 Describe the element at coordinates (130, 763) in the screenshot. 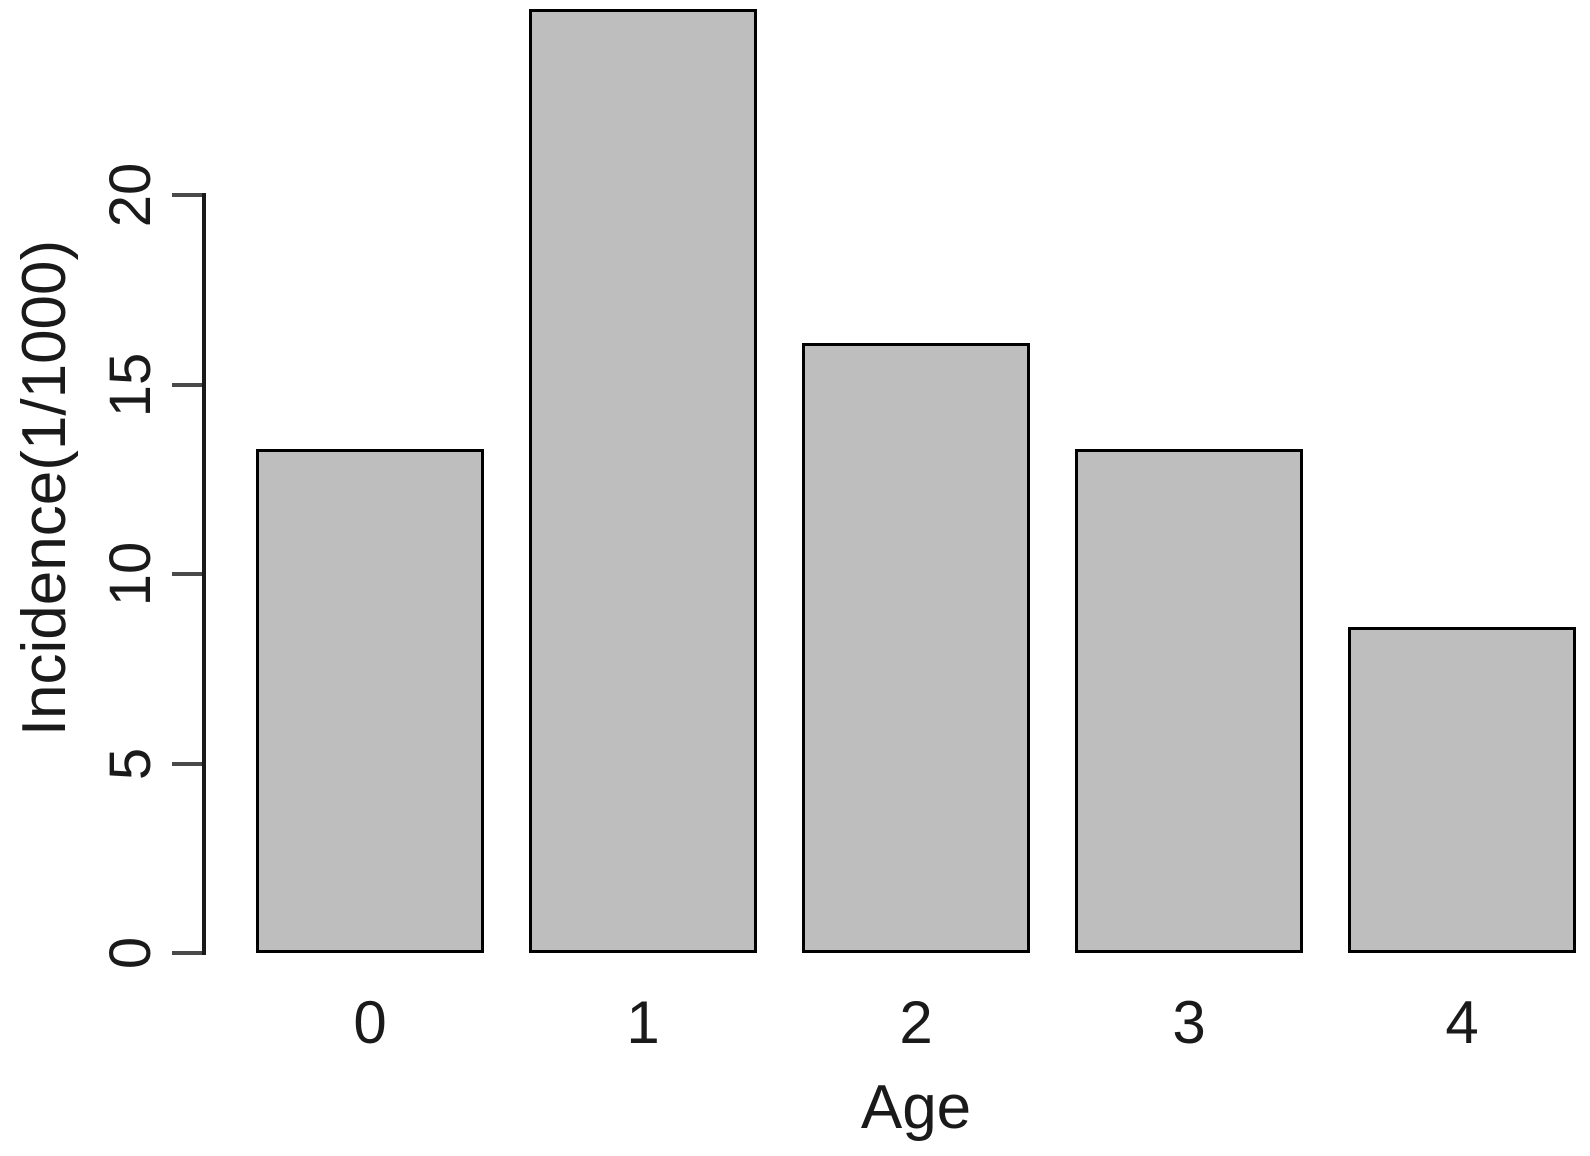

I see `y-tick-label: 5` at that location.